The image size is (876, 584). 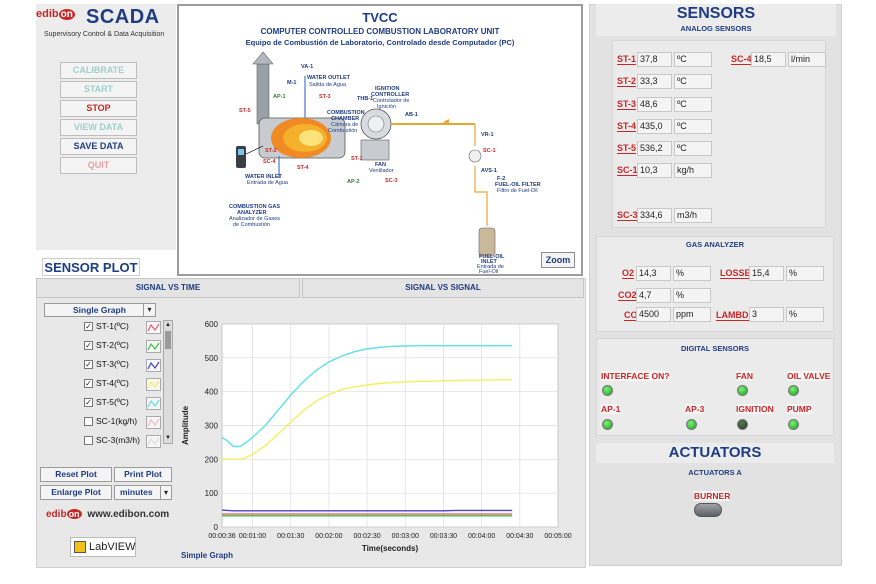 What do you see at coordinates (738, 273) in the screenshot?
I see `losses-label: LOSSES` at bounding box center [738, 273].